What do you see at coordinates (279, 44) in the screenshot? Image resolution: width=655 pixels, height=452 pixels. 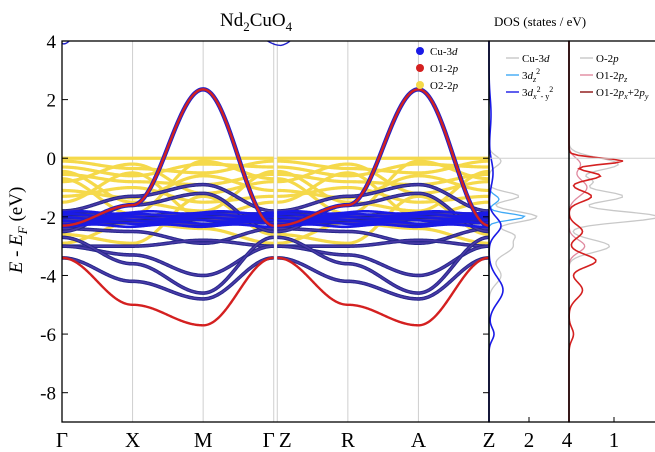 I see `high-band-z` at bounding box center [279, 44].